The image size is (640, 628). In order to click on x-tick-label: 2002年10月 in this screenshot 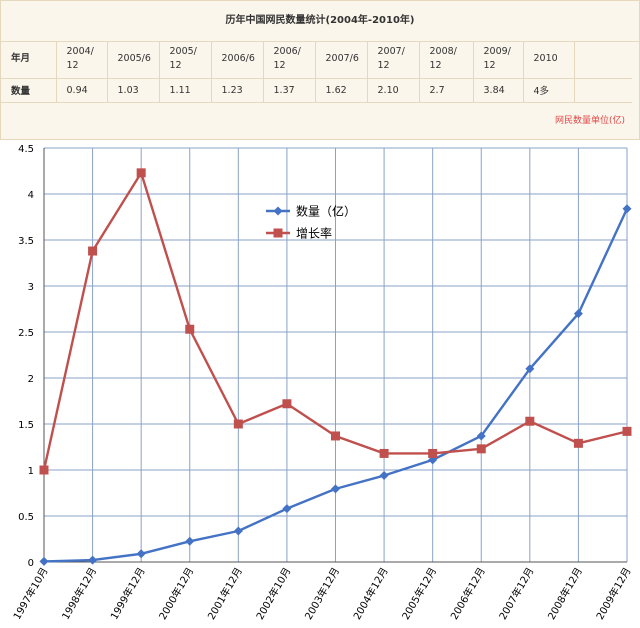, I will do `click(273, 593)`.